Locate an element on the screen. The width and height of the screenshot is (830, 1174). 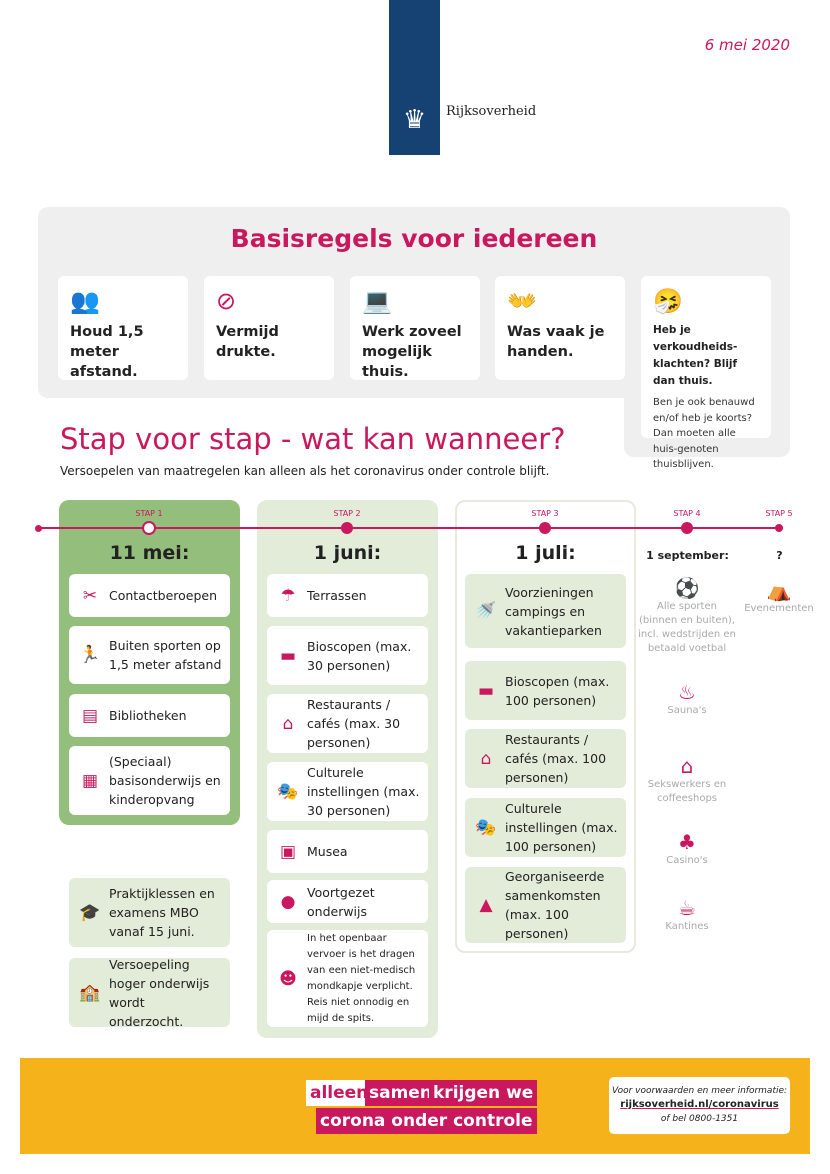
hairdresser-icon: ✂ is located at coordinates (90, 595).